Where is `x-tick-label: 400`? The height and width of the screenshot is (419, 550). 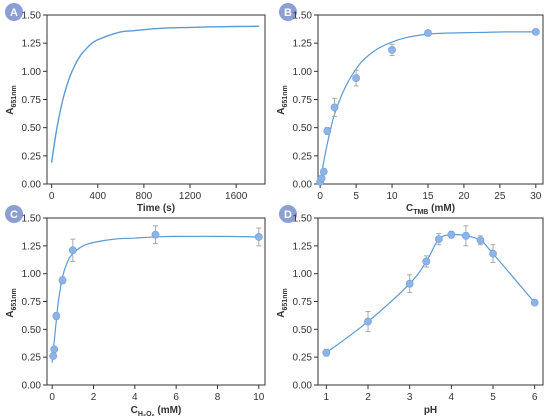 x-tick-label: 400 is located at coordinates (97, 196).